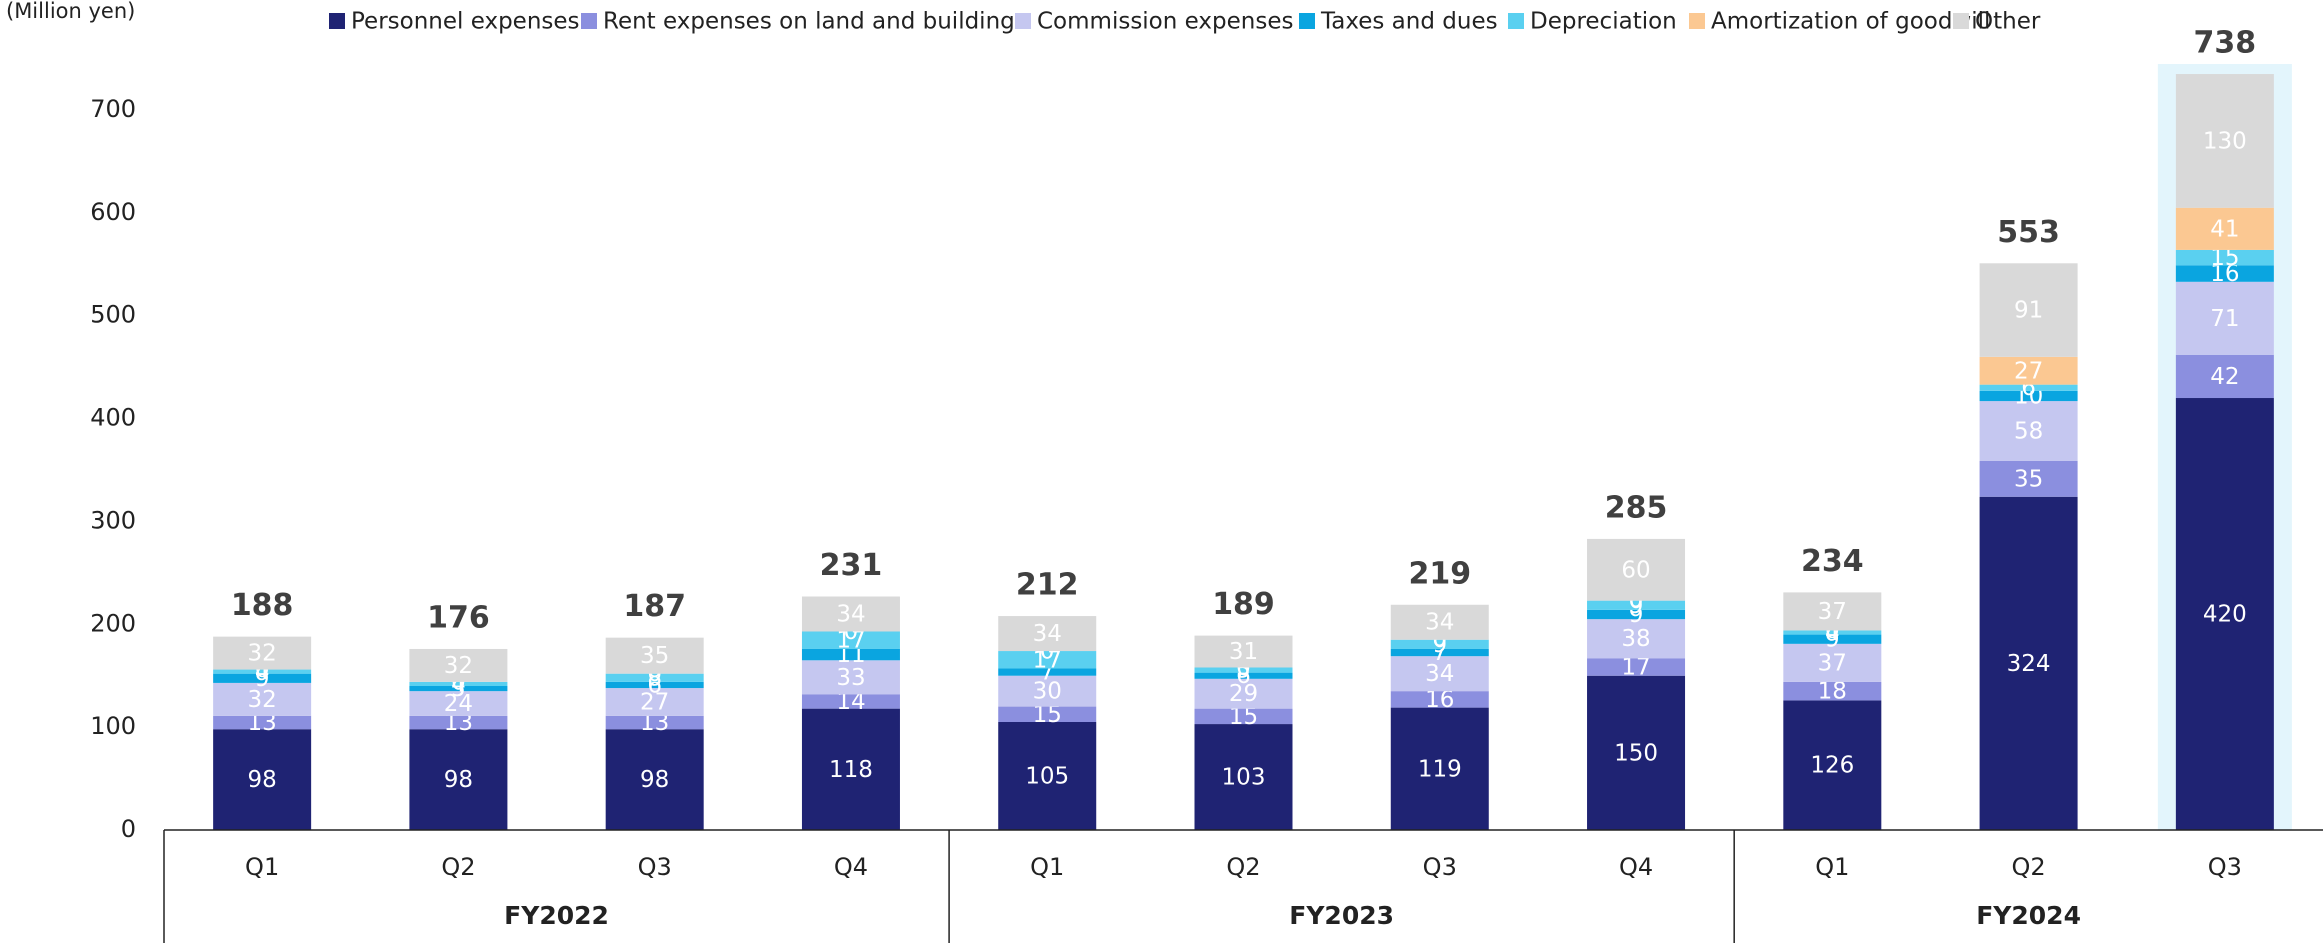  I want to click on value-label: 33, so click(850, 678).